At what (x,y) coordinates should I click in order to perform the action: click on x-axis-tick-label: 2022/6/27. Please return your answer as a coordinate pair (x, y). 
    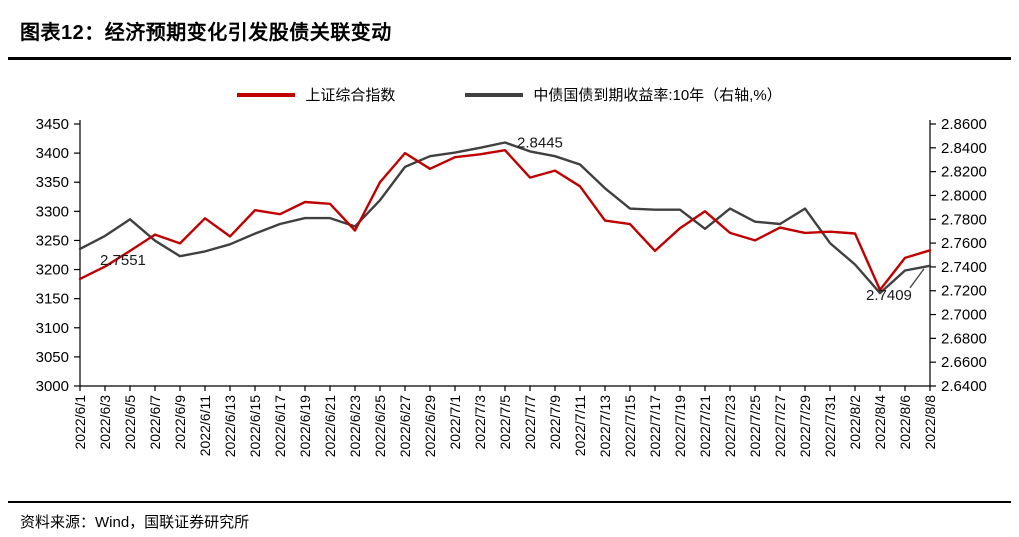
    Looking at the image, I should click on (405, 426).